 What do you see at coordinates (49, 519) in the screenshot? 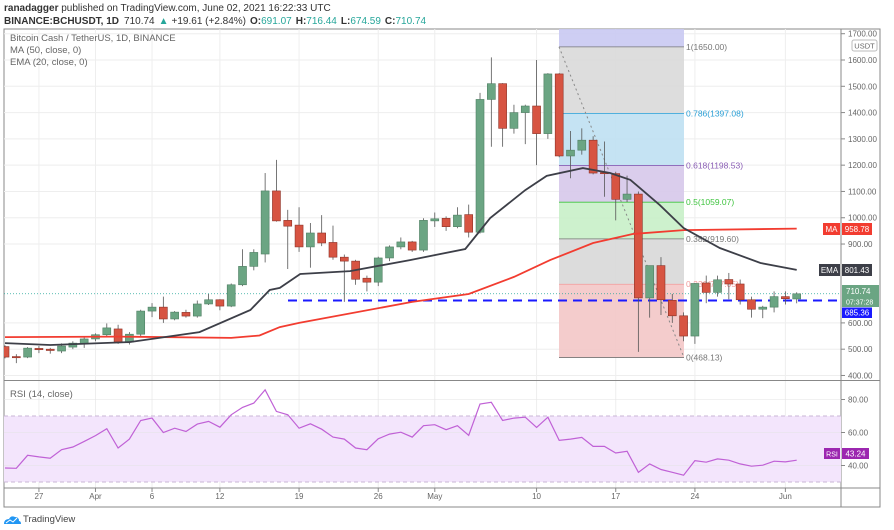
I see `brand-name: TradingView` at bounding box center [49, 519].